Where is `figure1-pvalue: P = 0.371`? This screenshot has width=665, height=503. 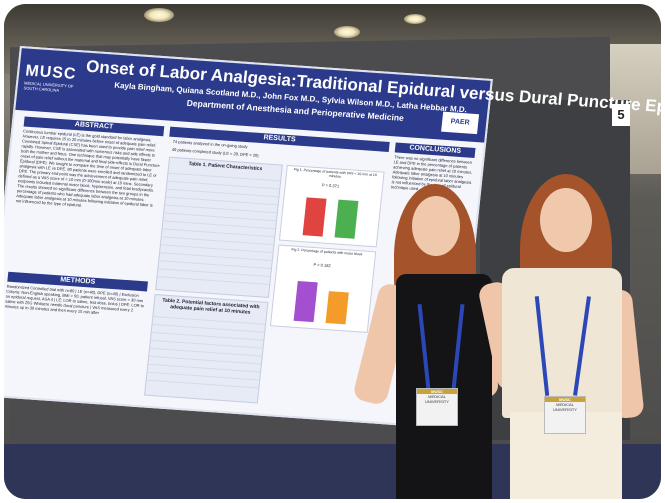
figure1-pvalue: P = 0.371 is located at coordinates (330, 185).